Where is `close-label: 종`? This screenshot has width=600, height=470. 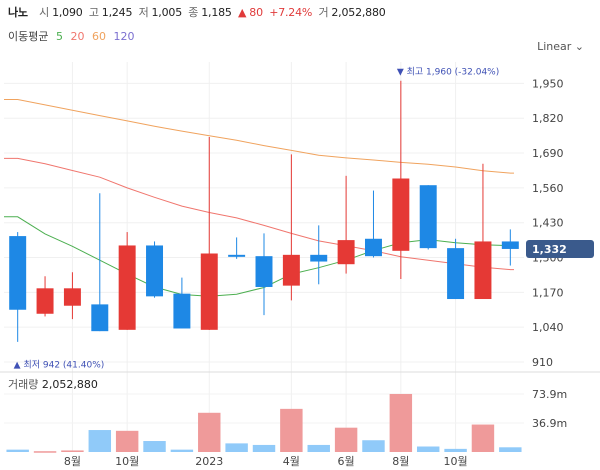
close-label: 종 is located at coordinates (193, 12).